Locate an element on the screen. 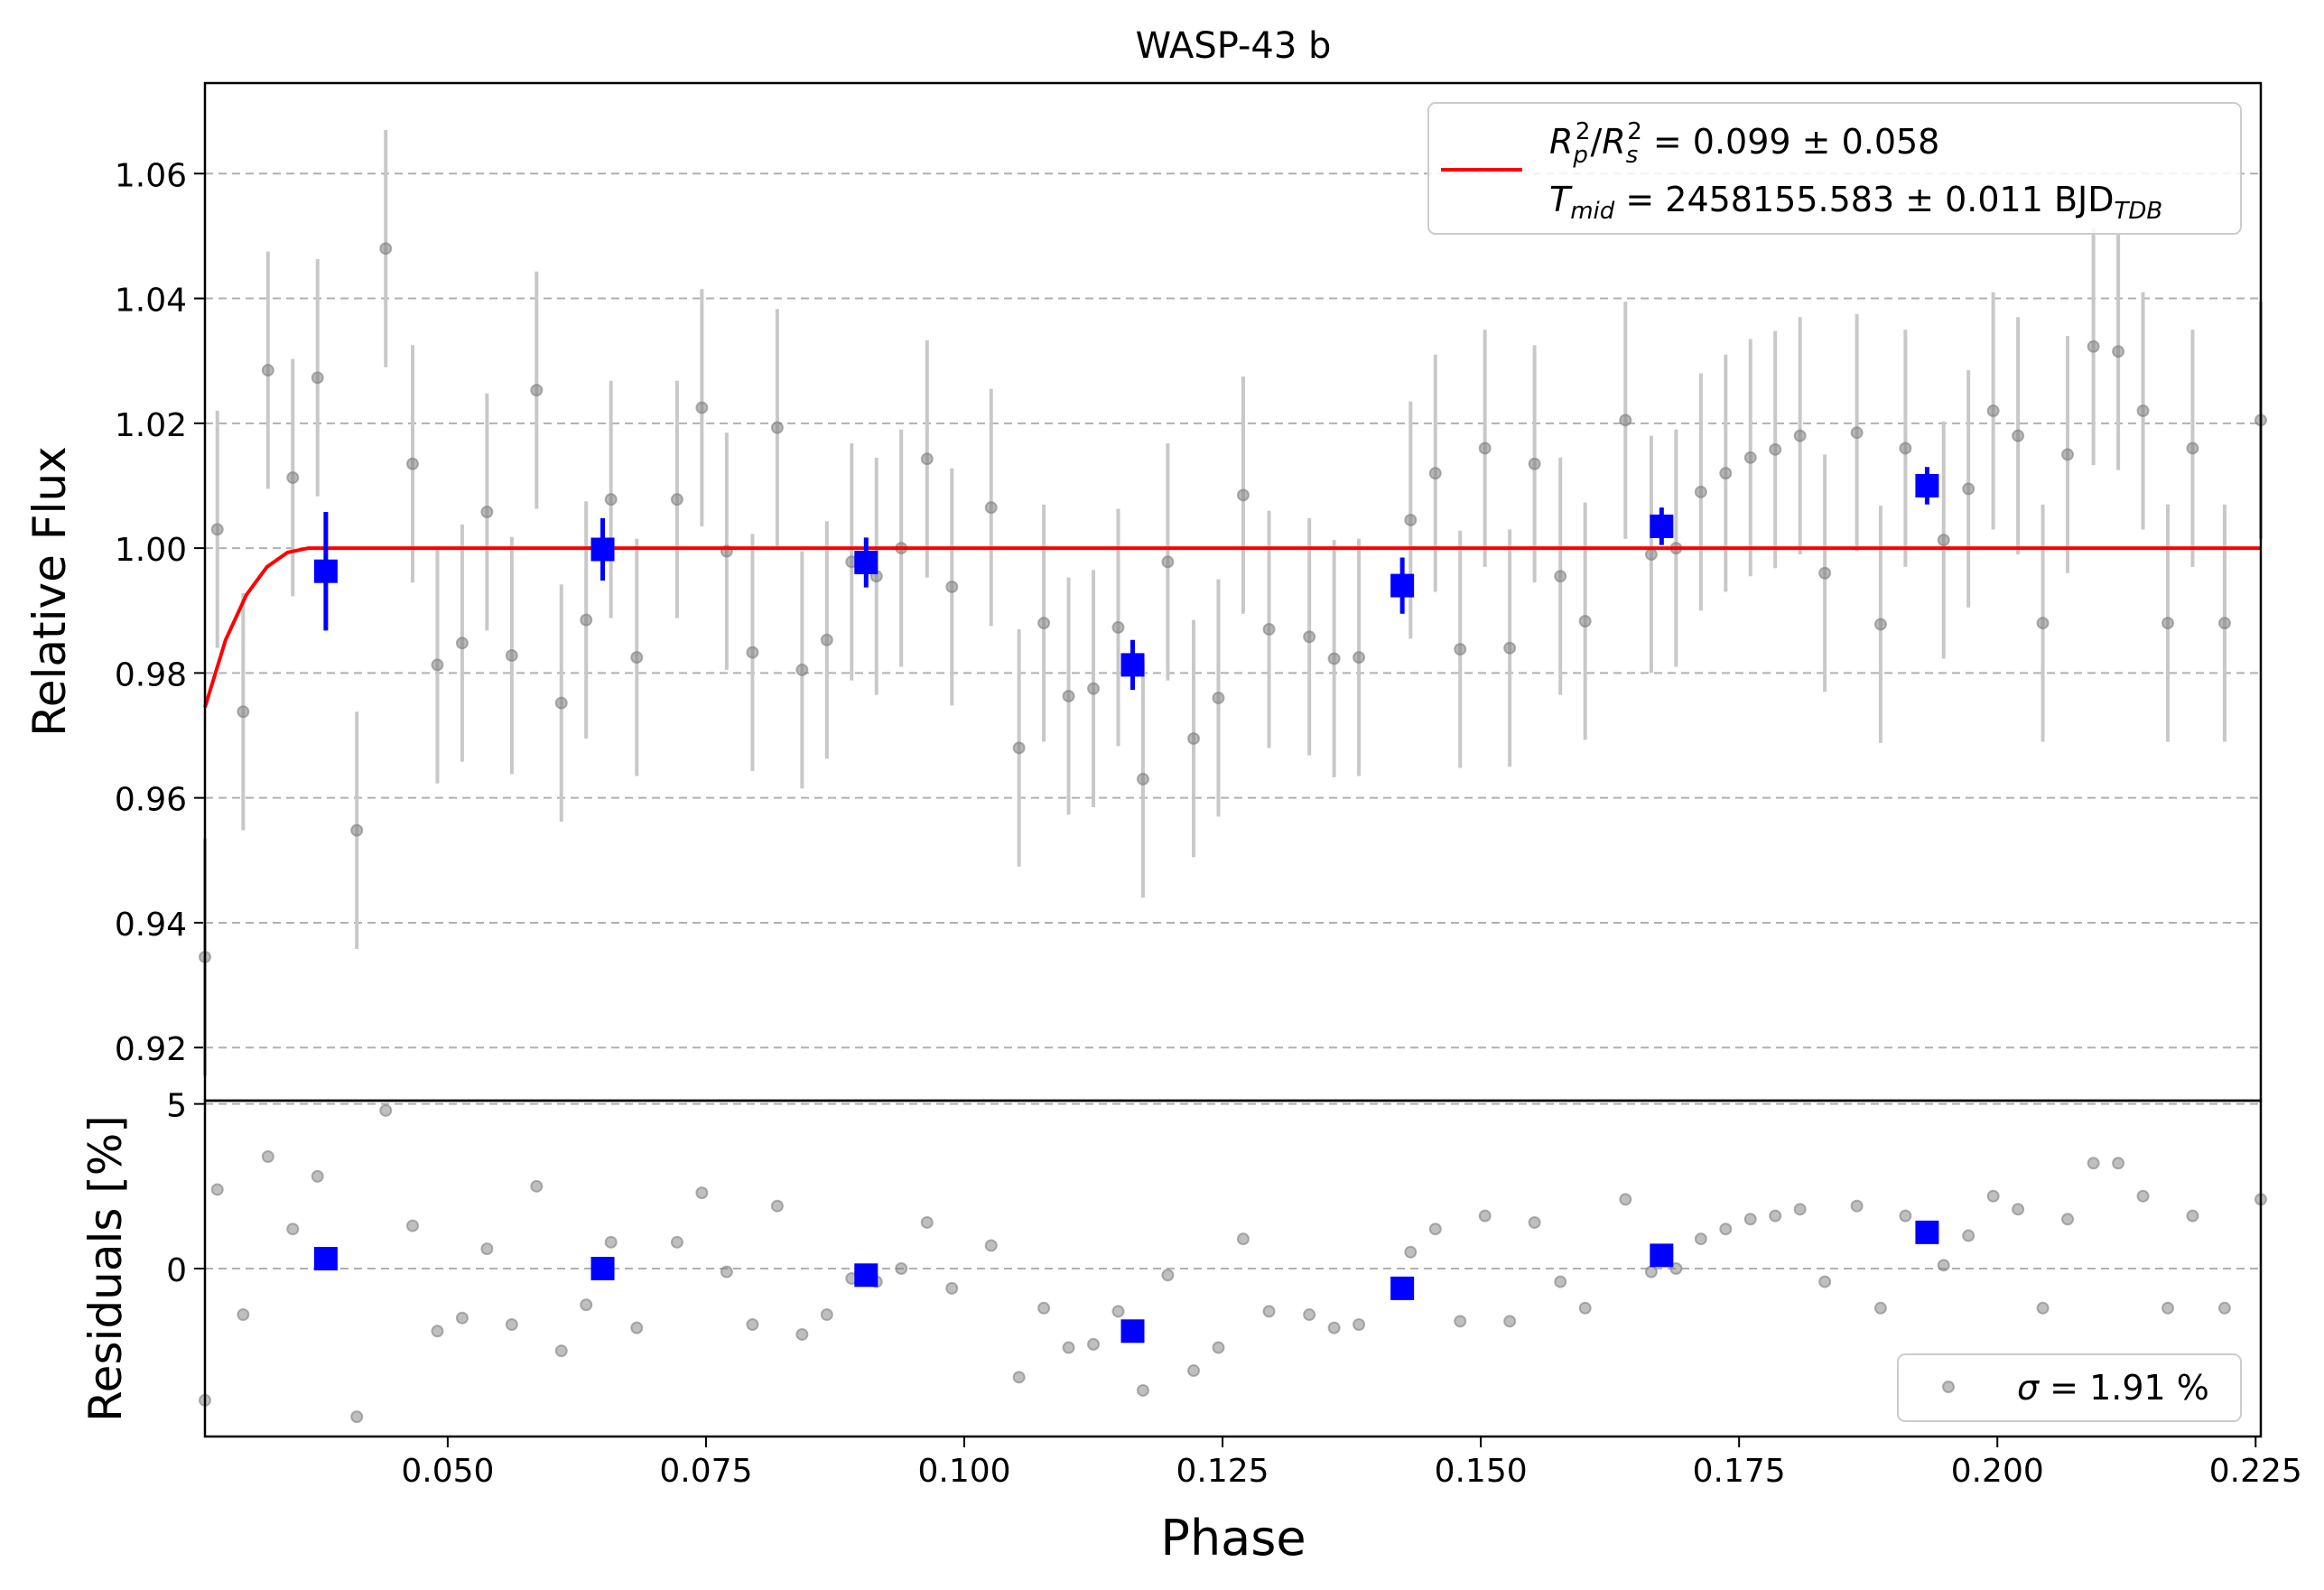 This screenshot has width=2324, height=1590. x-tick-label: 0.150 is located at coordinates (1481, 1472).